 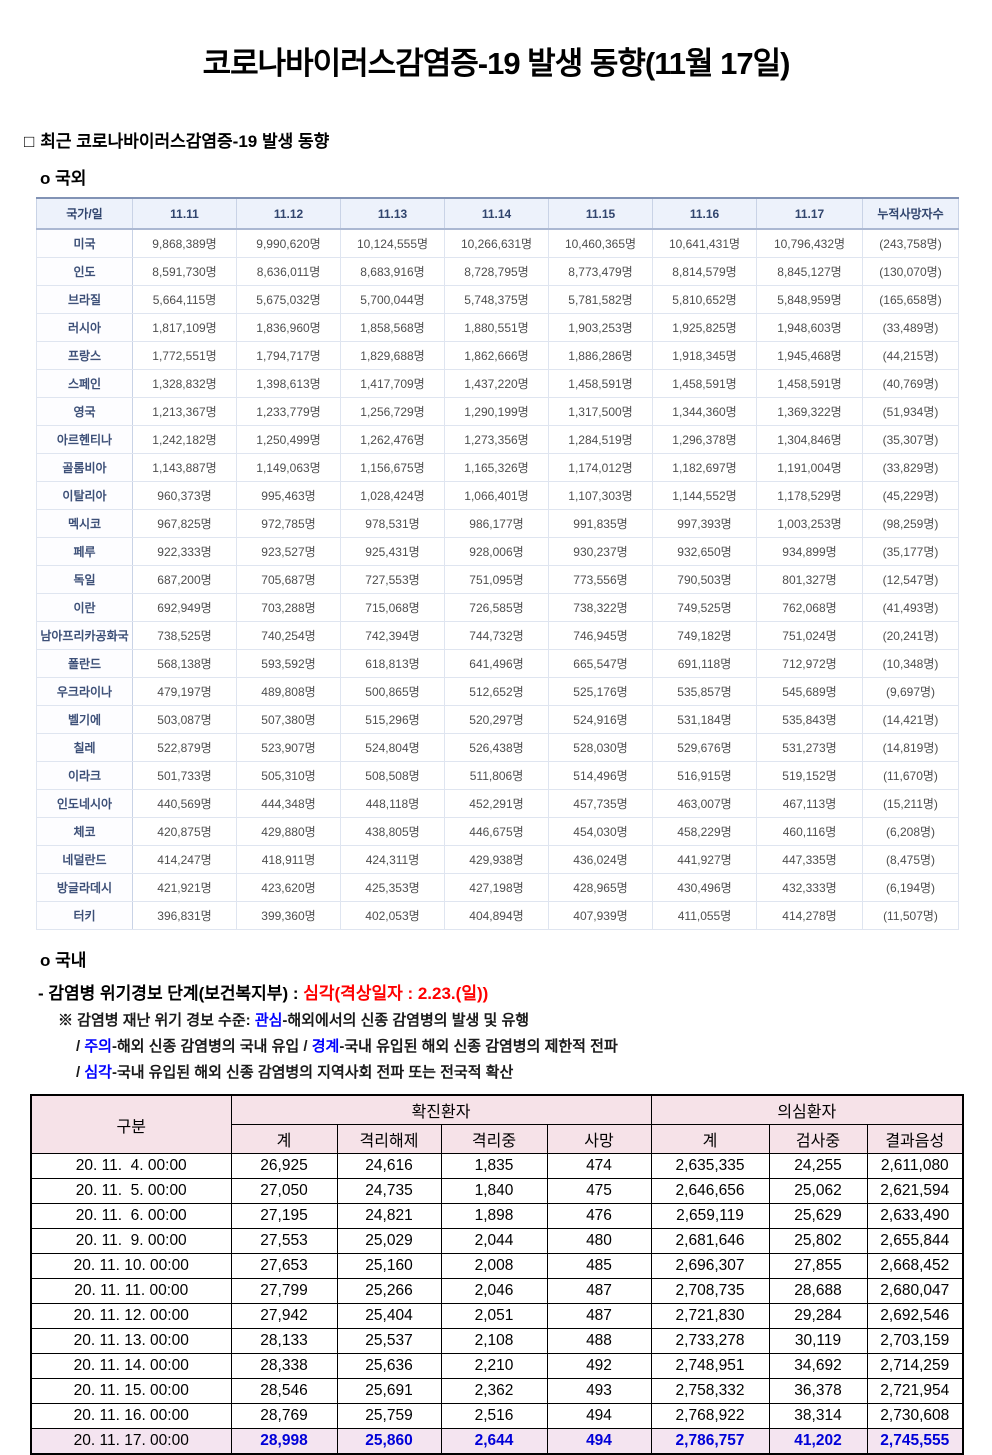 What do you see at coordinates (600, 299) in the screenshot?
I see `value-cell: 5,781,582명` at bounding box center [600, 299].